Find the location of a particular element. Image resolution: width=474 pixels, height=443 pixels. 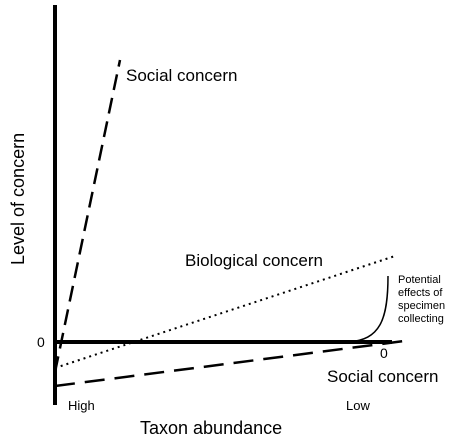

annotation-line-2: effects of is located at coordinates (420, 293).